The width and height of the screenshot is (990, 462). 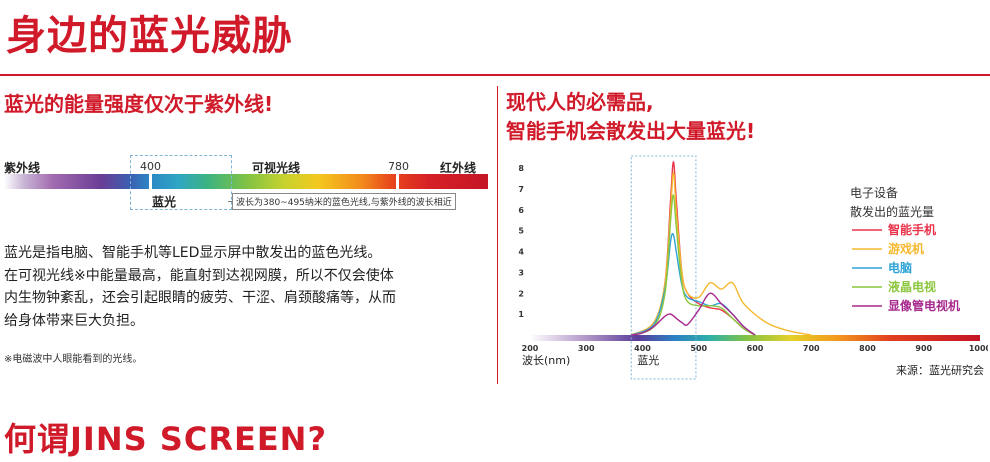 What do you see at coordinates (150, 166) in the screenshot?
I see `start-wavelength: 400` at bounding box center [150, 166].